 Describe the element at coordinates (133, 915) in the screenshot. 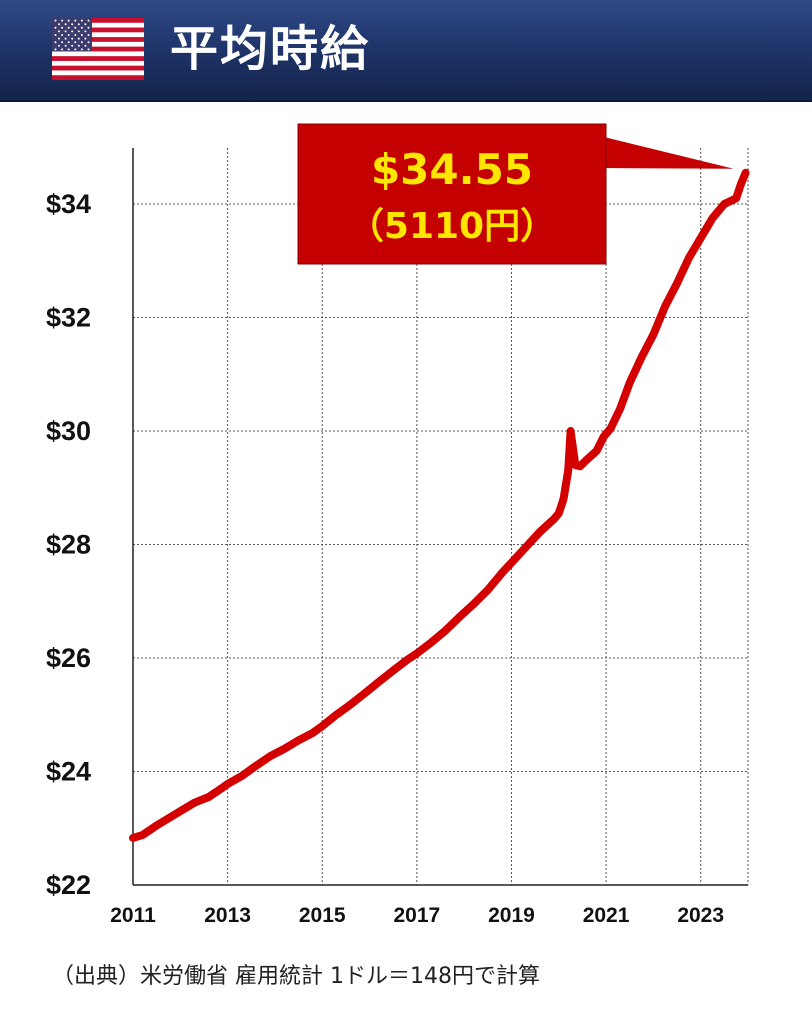

I see `x-tick-label: 2011` at that location.